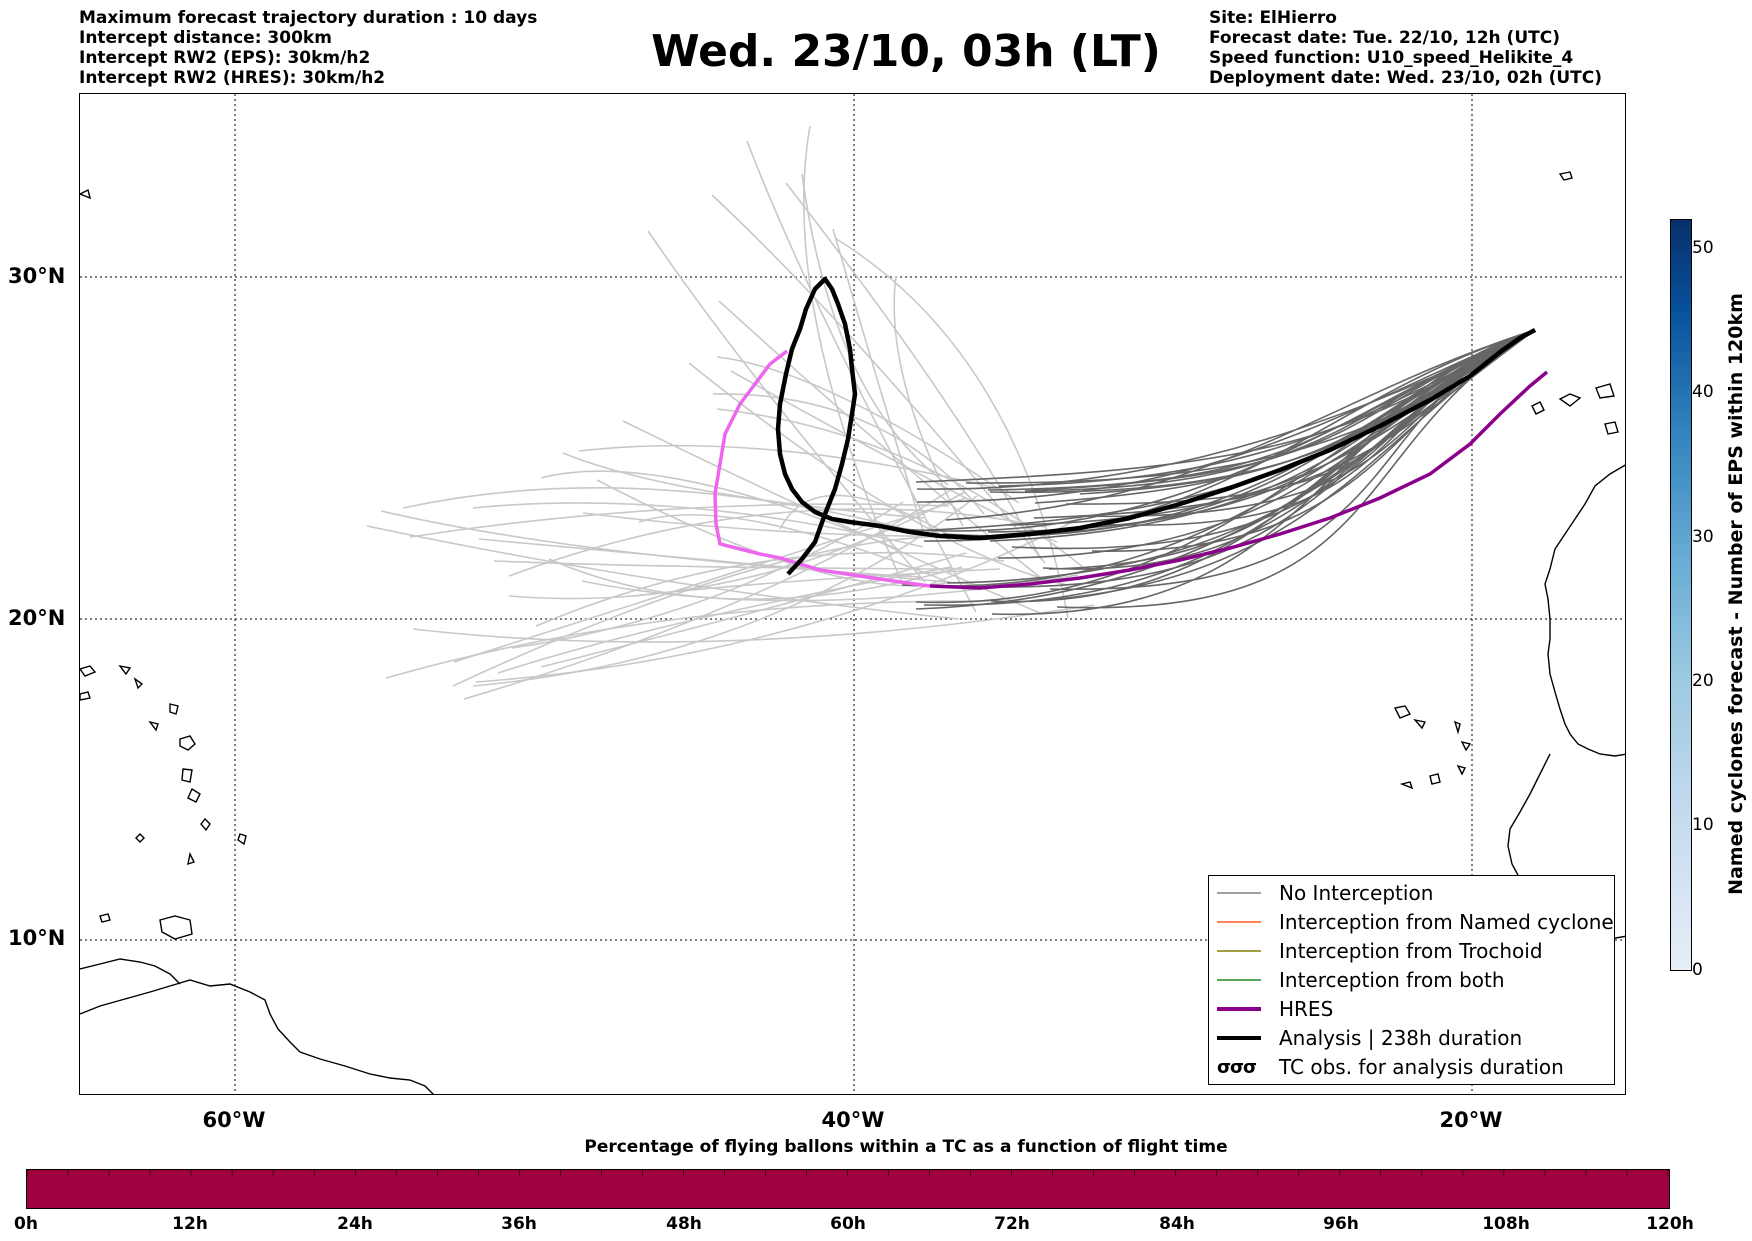 Image resolution: width=1752 pixels, height=1241 pixels. Describe the element at coordinates (1697, 970) in the screenshot. I see `colorbar-tick: 0` at that location.